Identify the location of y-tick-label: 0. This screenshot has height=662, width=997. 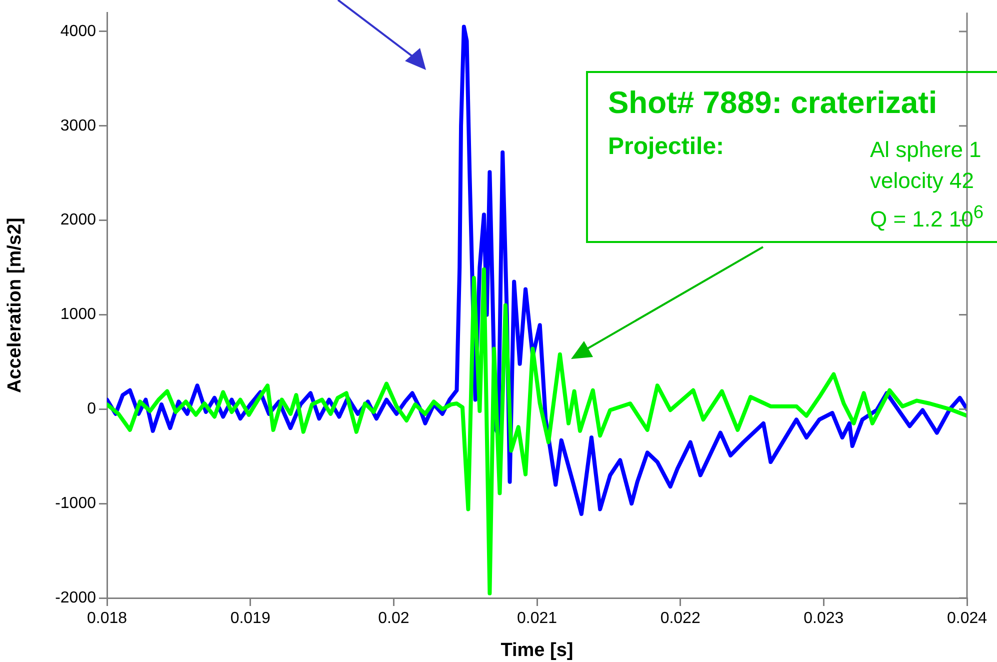
(91, 409).